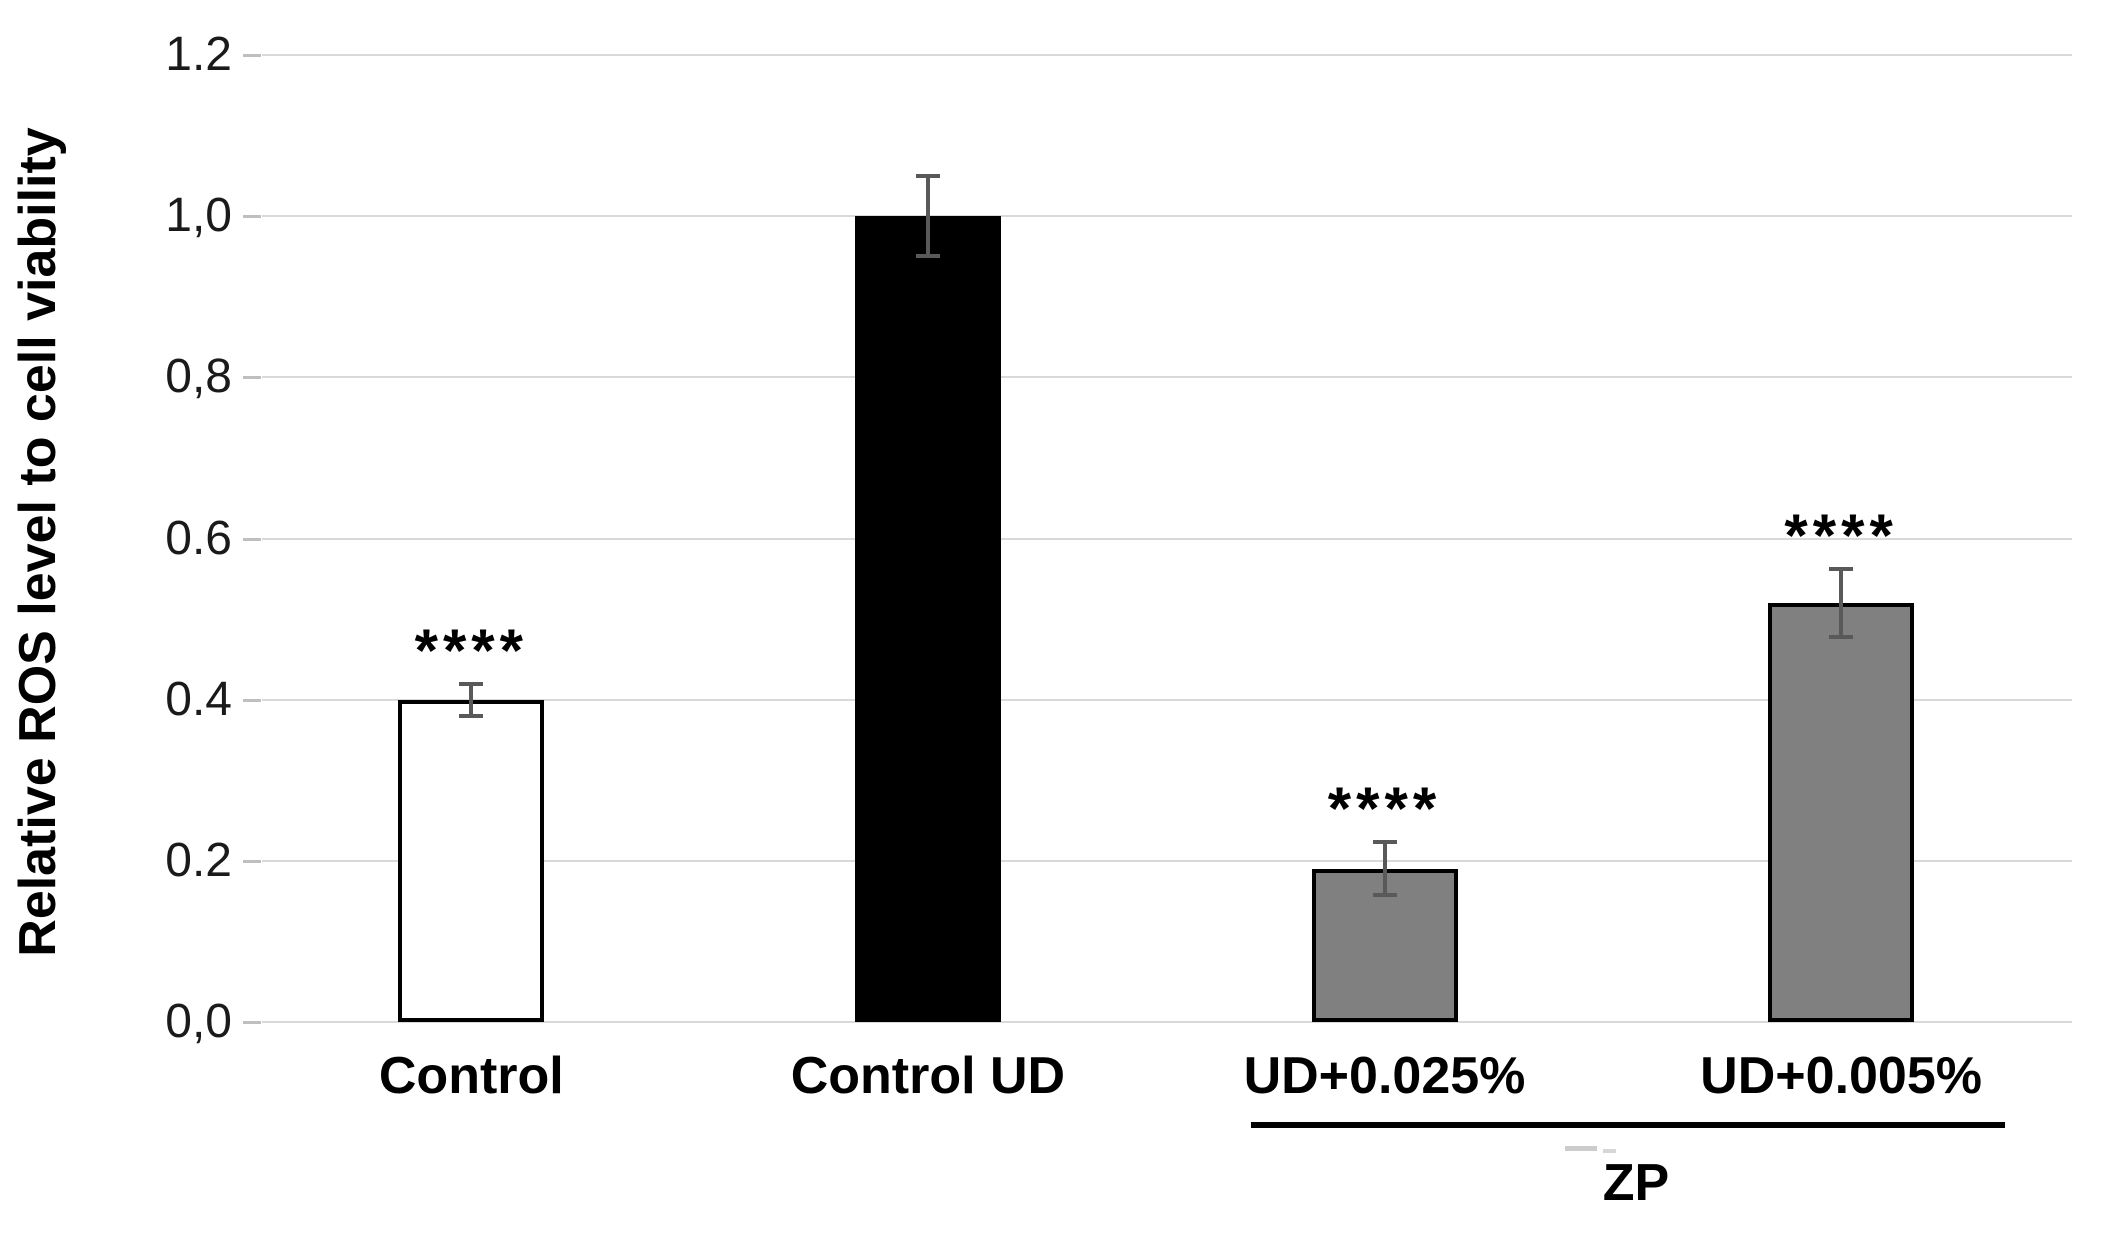 This screenshot has height=1257, width=2108. Describe the element at coordinates (198, 377) in the screenshot. I see `y-tick-label: 0,8` at that location.